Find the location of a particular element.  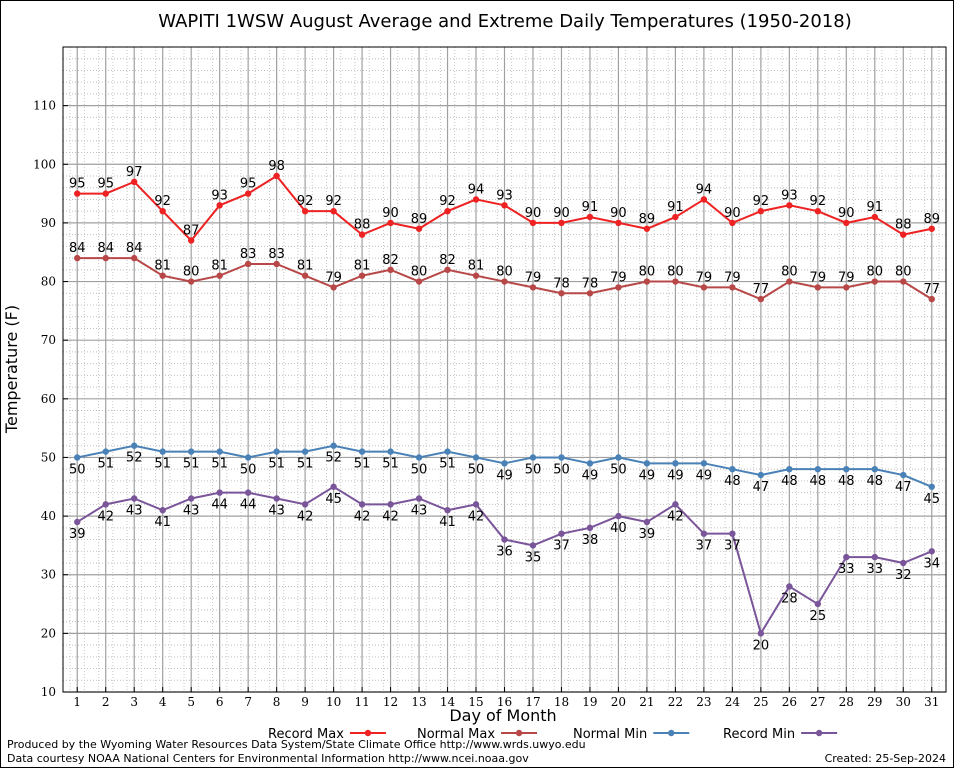

normal-max-data-label: 79 is located at coordinates (333, 277).